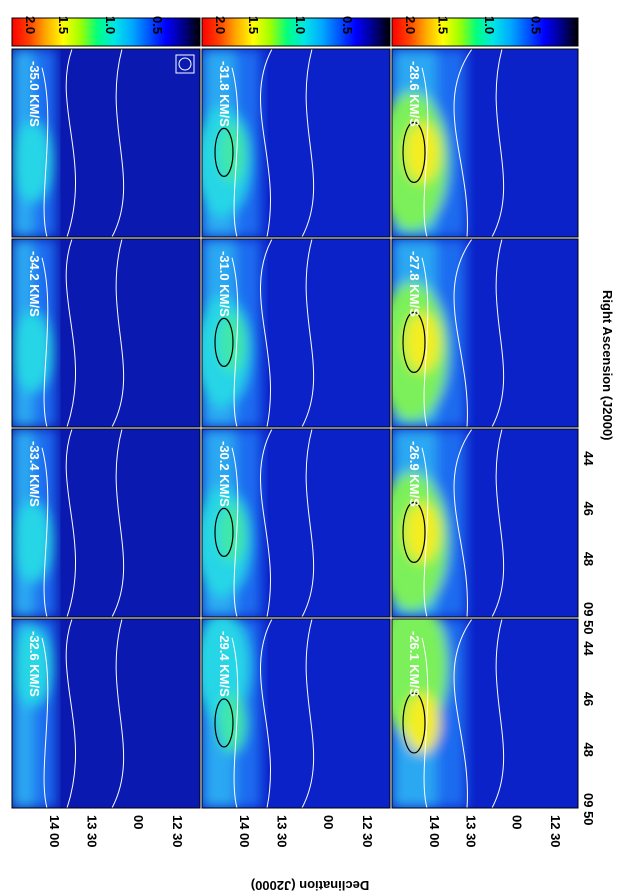  I want to click on channel-panel: -31.0 KM/S, so click(296, 333).